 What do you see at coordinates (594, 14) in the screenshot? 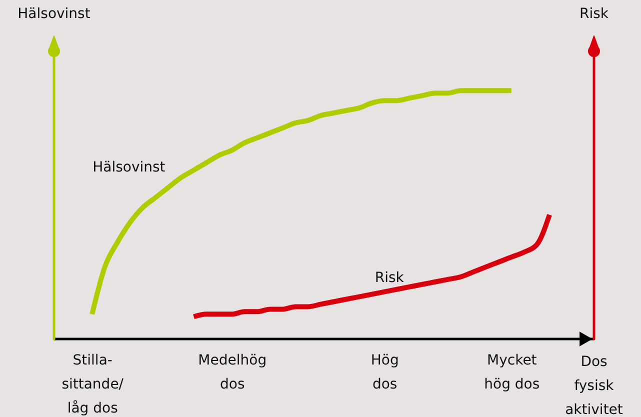
I see `y2-axis-title: Risk` at bounding box center [594, 14].